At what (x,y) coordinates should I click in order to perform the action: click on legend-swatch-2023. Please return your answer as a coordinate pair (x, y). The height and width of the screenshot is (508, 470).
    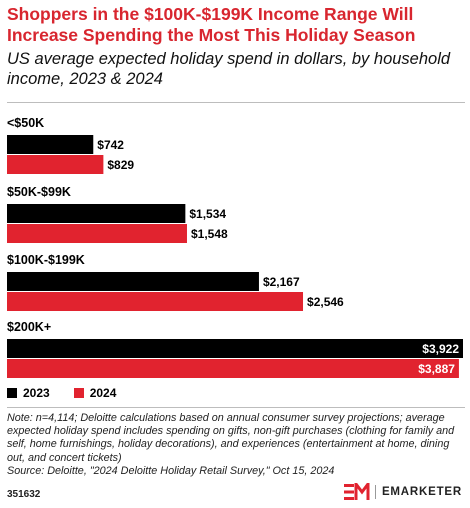
    Looking at the image, I should click on (12, 393).